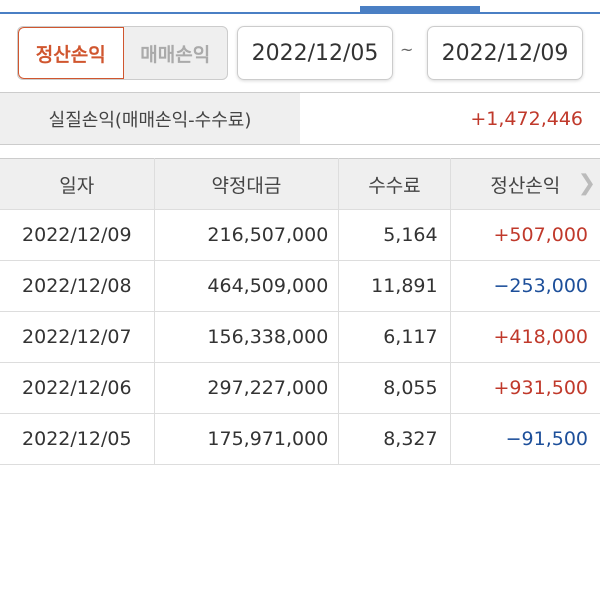  I want to click on row-amount: 464,509,000, so click(247, 286).